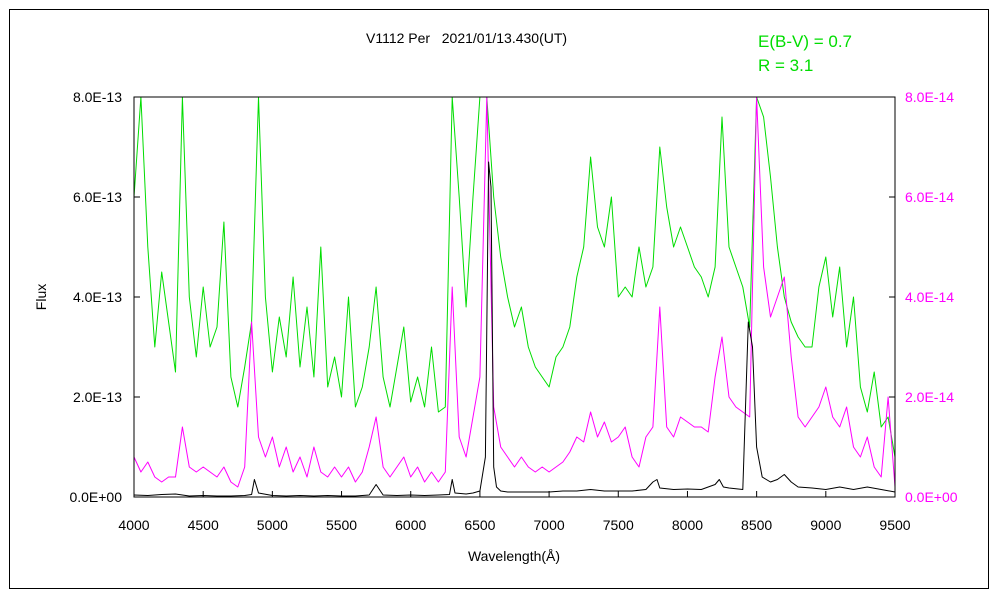 The width and height of the screenshot is (1000, 600). Describe the element at coordinates (929, 97) in the screenshot. I see `y-right-tick-label-4: 8.0E-14` at that location.